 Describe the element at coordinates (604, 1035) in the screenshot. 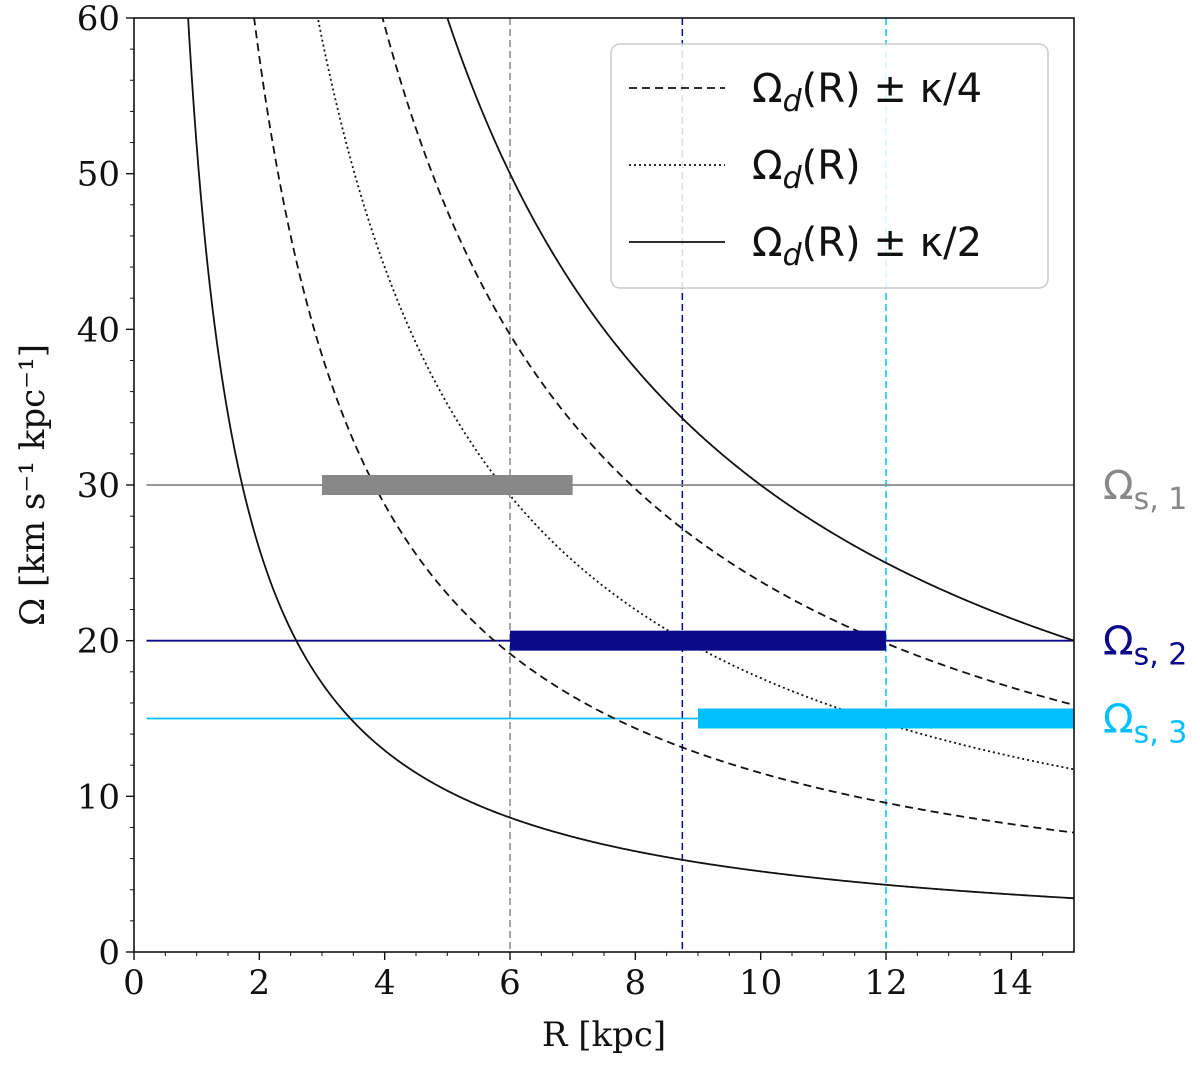

I see `x-axis-label: R [kpc]` at that location.